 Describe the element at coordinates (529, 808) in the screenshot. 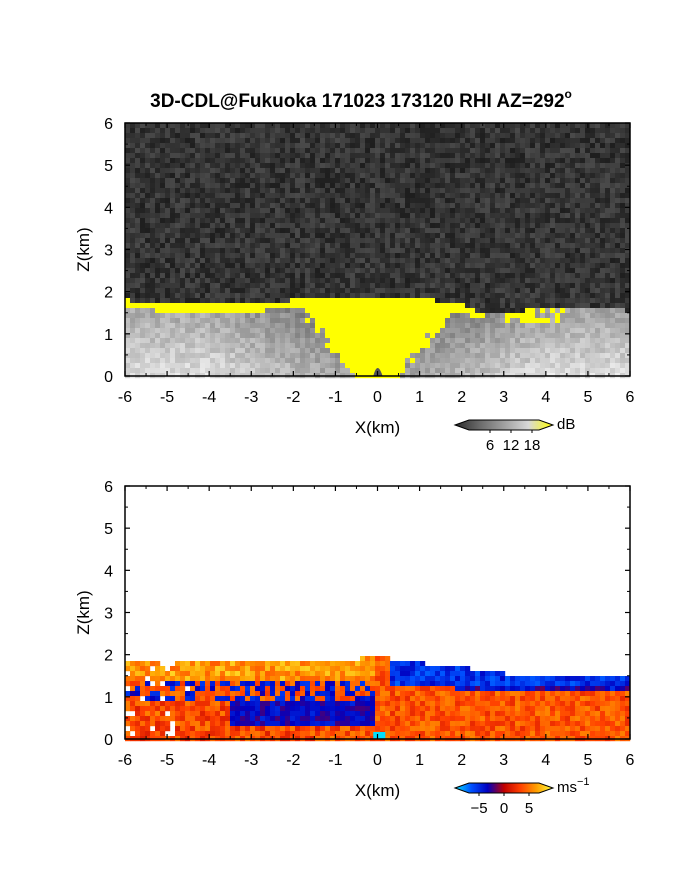

I see `colorbar-tick-label: 5` at that location.